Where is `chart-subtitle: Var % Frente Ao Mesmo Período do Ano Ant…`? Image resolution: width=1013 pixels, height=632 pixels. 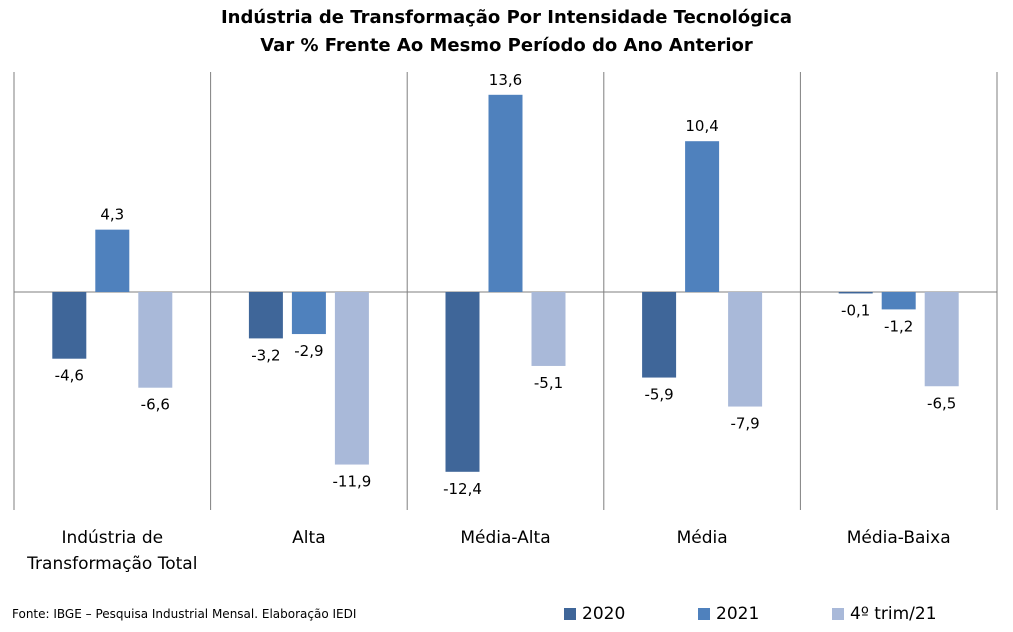
chart-subtitle: Var % Frente Ao Mesmo Período do Ano Ant… is located at coordinates (506, 45).